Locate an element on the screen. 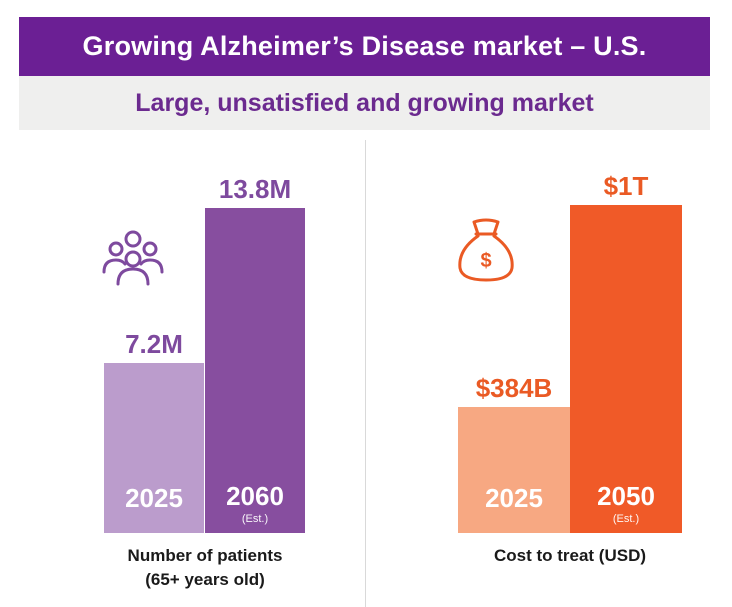 Image resolution: width=732 pixels, height=607 pixels. people-group-icon is located at coordinates (133, 258).